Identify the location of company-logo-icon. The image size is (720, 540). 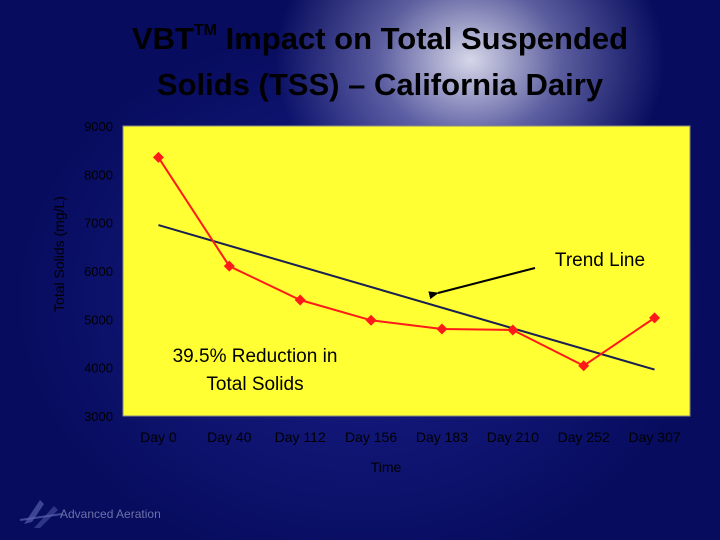
(41, 514).